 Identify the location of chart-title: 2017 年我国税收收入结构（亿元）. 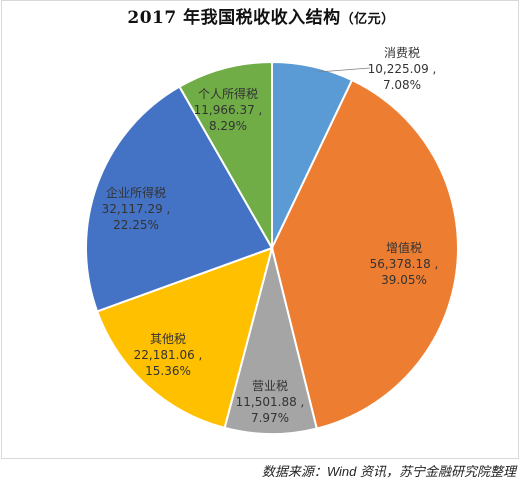
(261, 15).